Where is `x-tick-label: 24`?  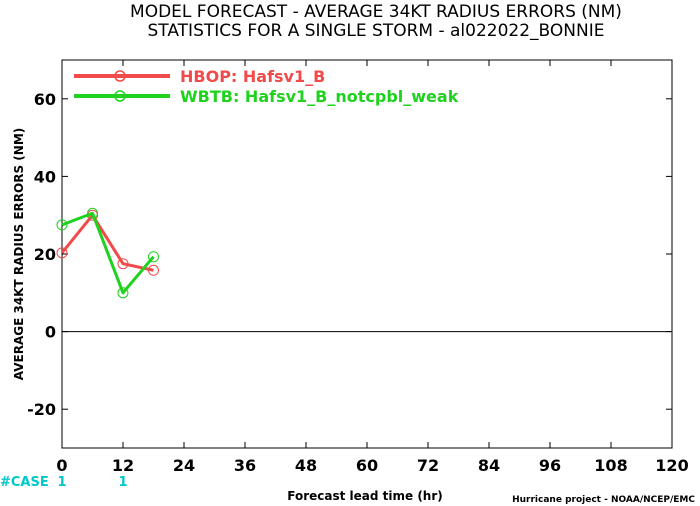
x-tick-label: 24 is located at coordinates (184, 465).